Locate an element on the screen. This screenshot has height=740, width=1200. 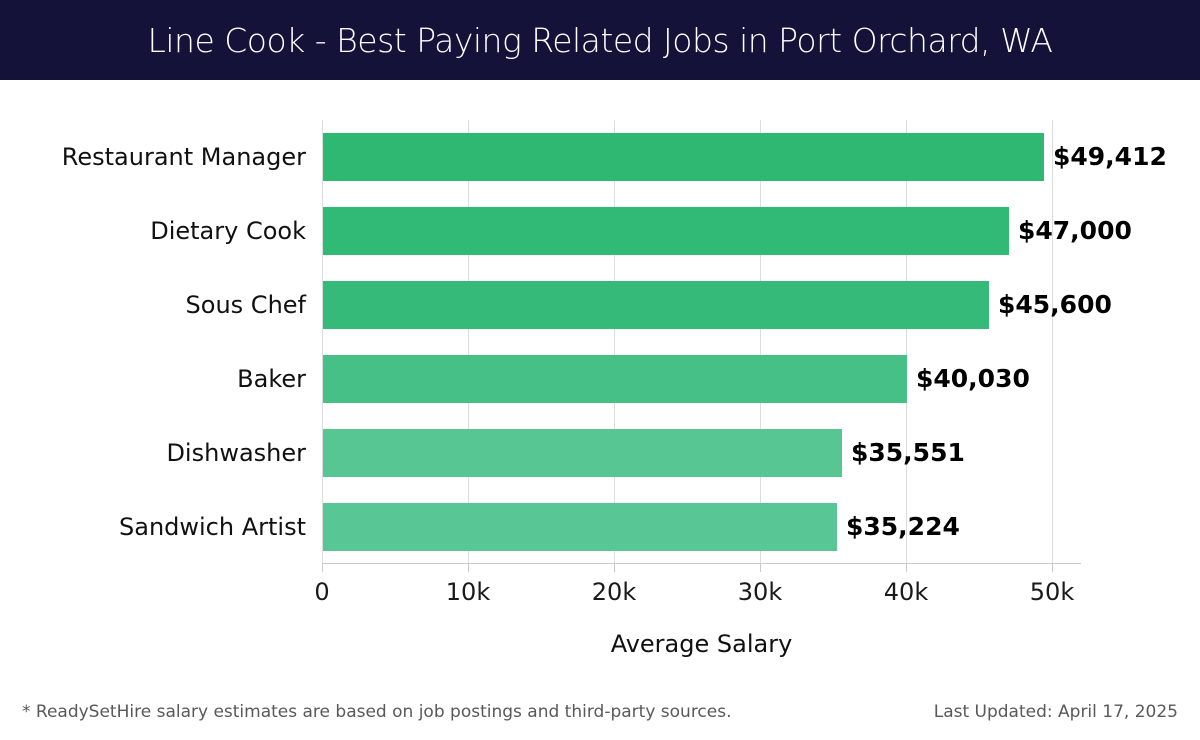
x-tick-label: 20k is located at coordinates (614, 592).